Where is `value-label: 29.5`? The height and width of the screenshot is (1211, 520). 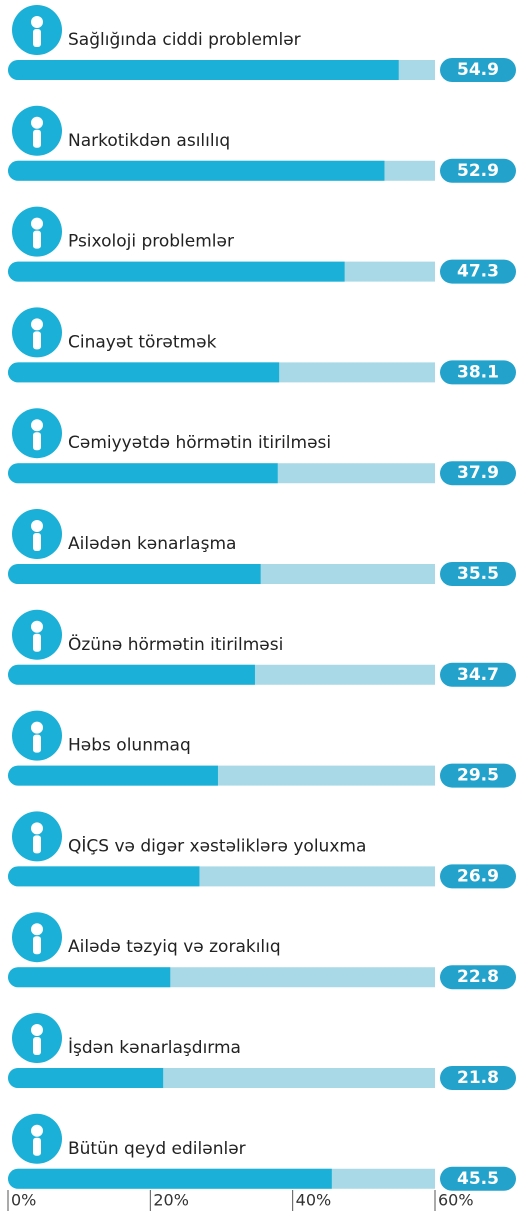
value-label: 29.5 is located at coordinates (478, 776).